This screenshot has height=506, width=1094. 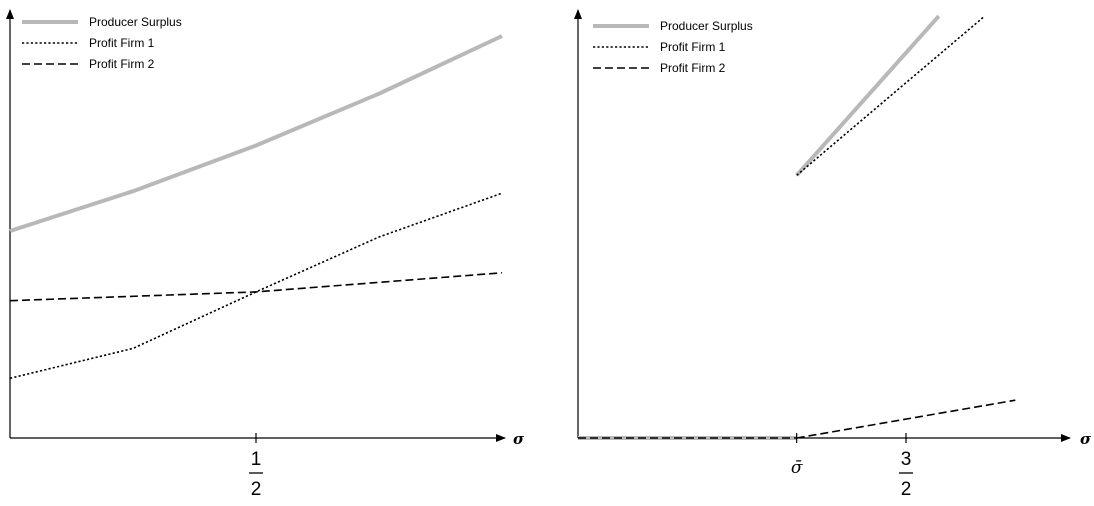 What do you see at coordinates (906, 459) in the screenshot?
I see `x-tick-numerator: 3` at bounding box center [906, 459].